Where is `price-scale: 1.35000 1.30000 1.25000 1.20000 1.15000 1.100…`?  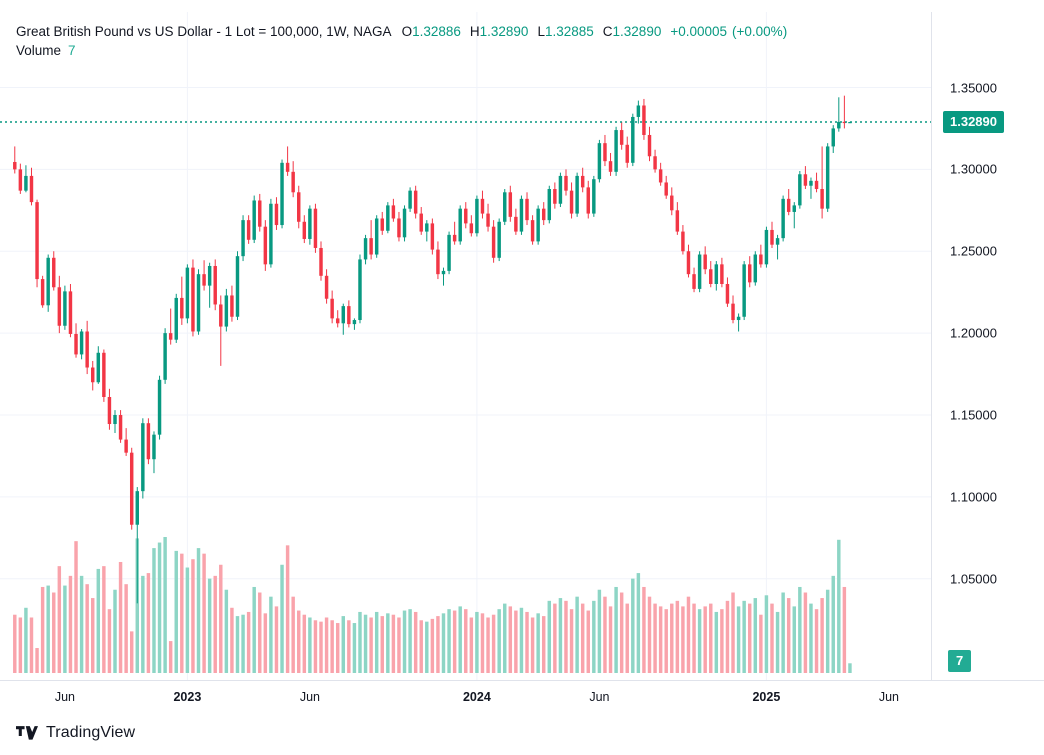
price-scale: 1.35000 1.30000 1.25000 1.20000 1.15000 1.100… is located at coordinates (987, 346).